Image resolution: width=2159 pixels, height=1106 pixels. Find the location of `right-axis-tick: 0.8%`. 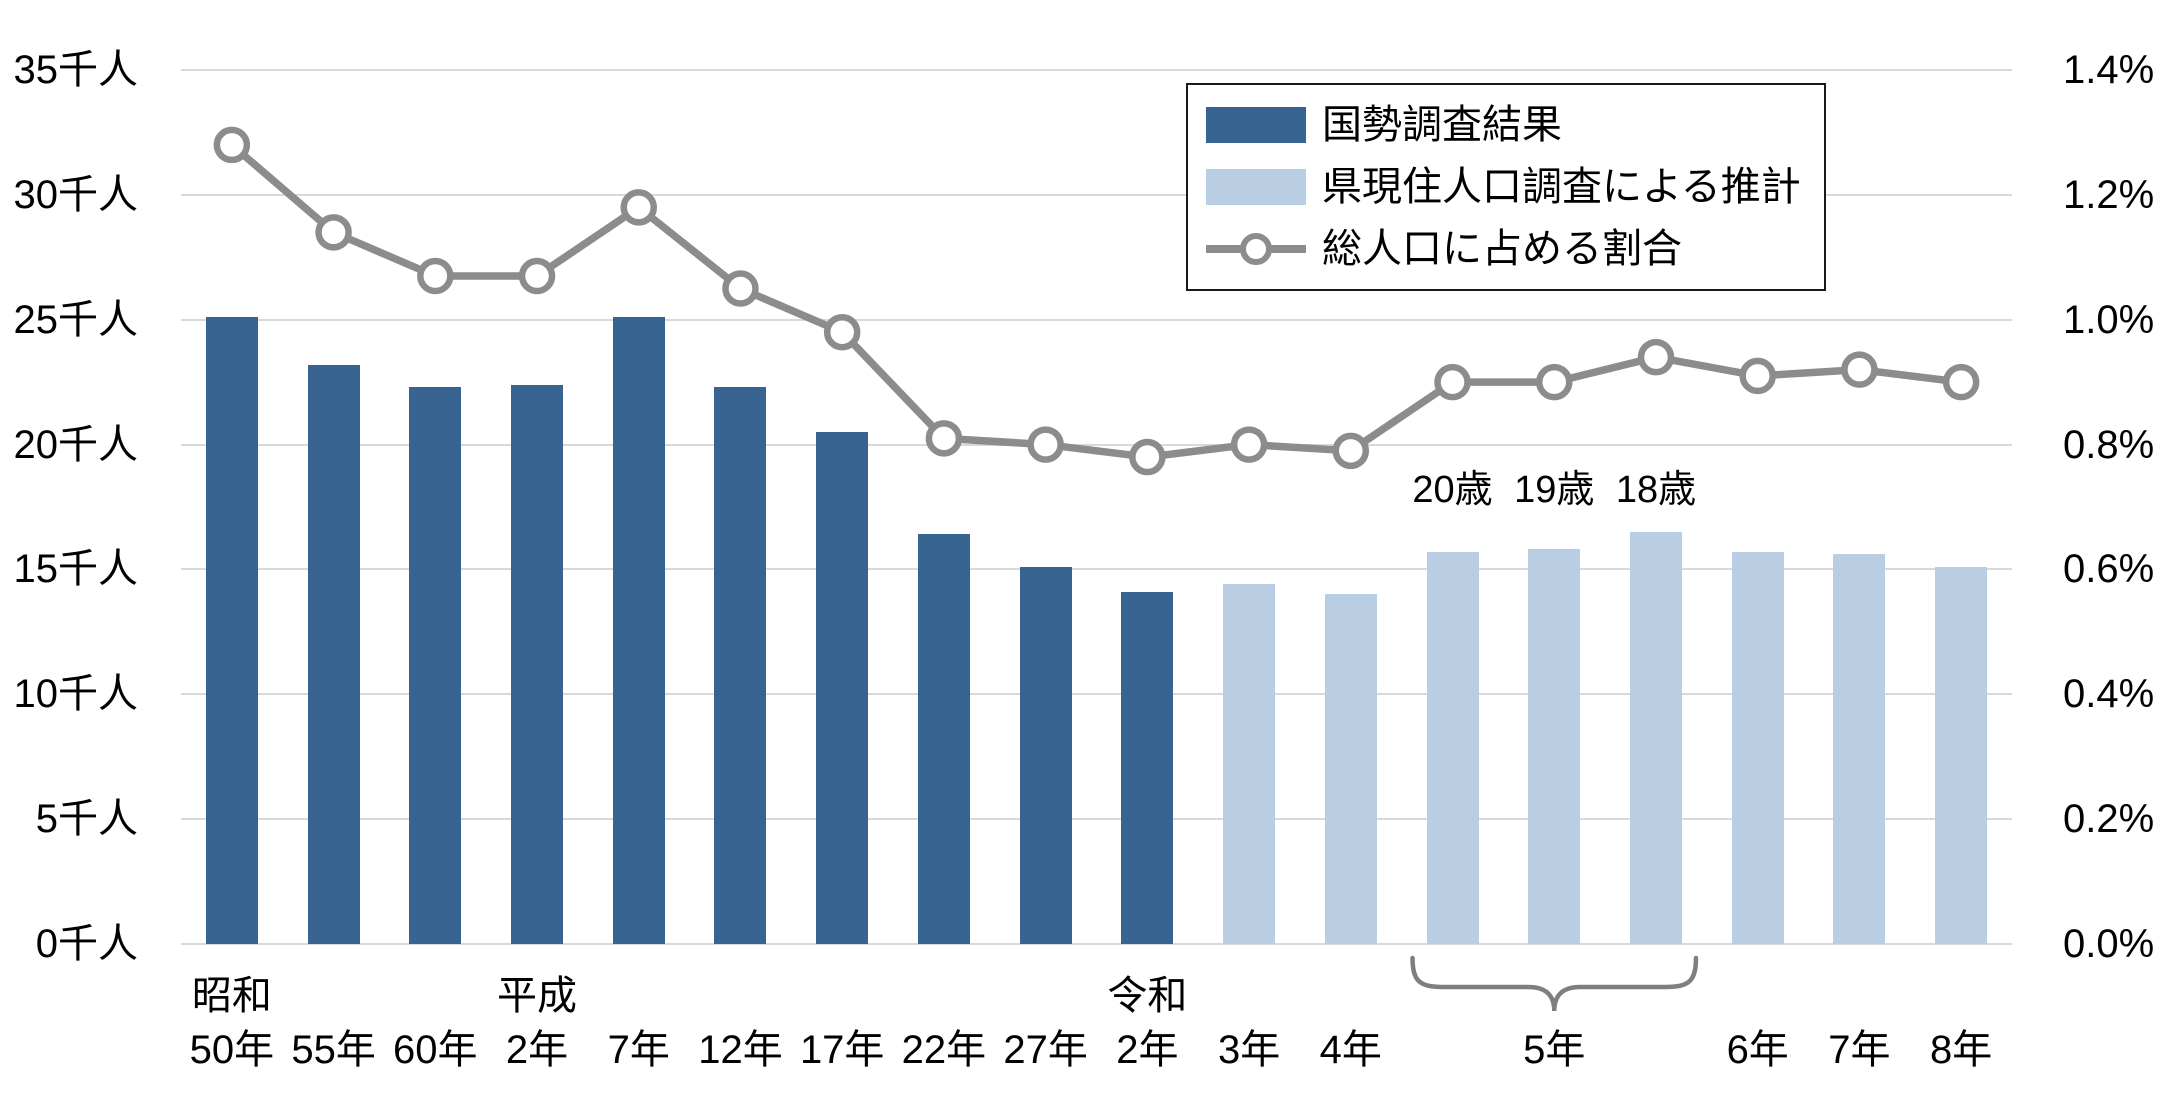

right-axis-tick: 0.8% is located at coordinates (2109, 444).